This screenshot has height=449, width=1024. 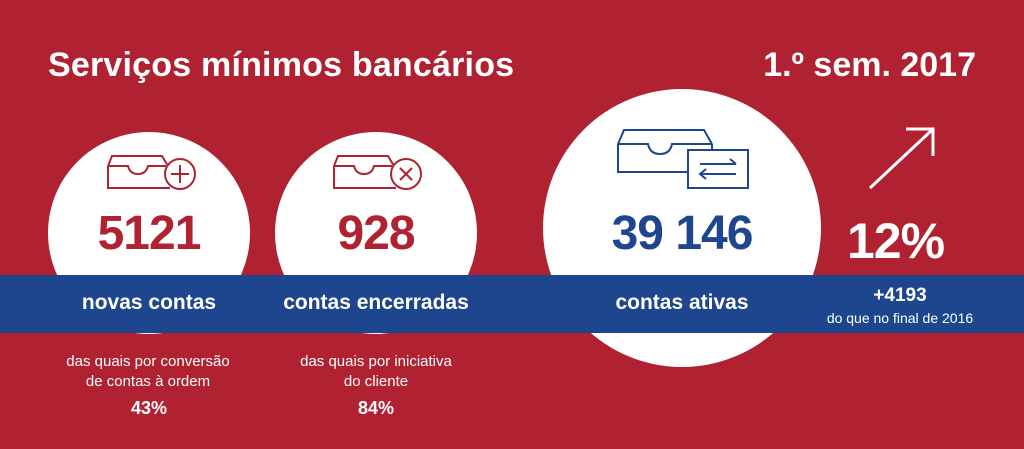 What do you see at coordinates (376, 372) in the screenshot?
I see `closed-accounts-note: das quais por iniciativa do cliente` at bounding box center [376, 372].